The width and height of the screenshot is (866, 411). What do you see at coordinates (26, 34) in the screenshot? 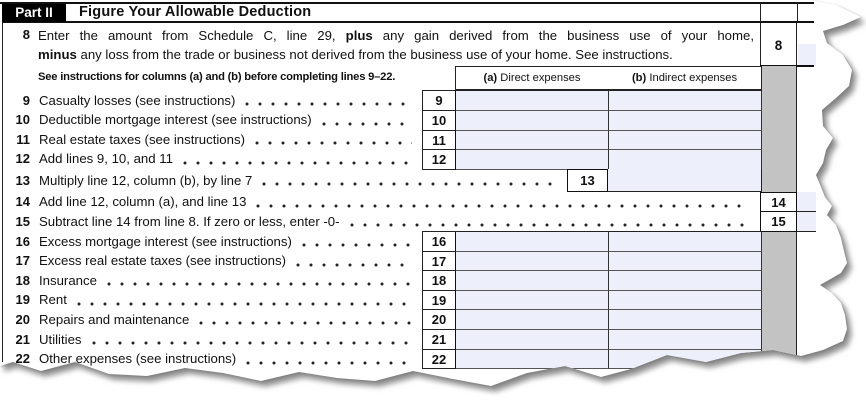
I see `line8-number: 8` at bounding box center [26, 34].